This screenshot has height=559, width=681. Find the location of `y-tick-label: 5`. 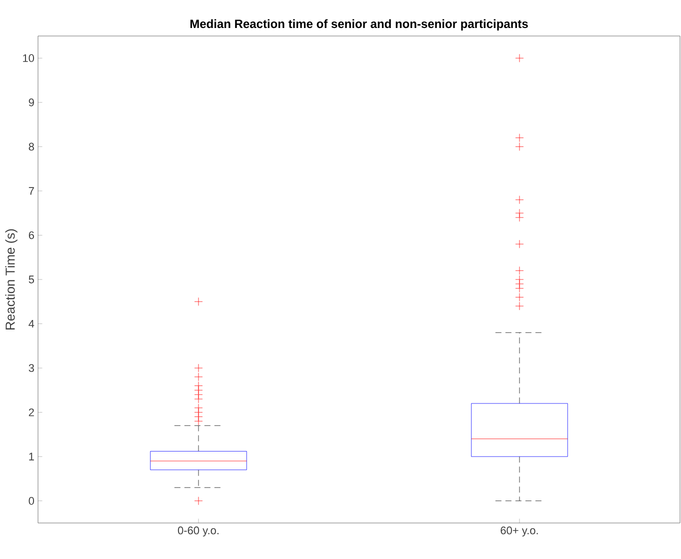

y-tick-label: 5 is located at coordinates (31, 280).